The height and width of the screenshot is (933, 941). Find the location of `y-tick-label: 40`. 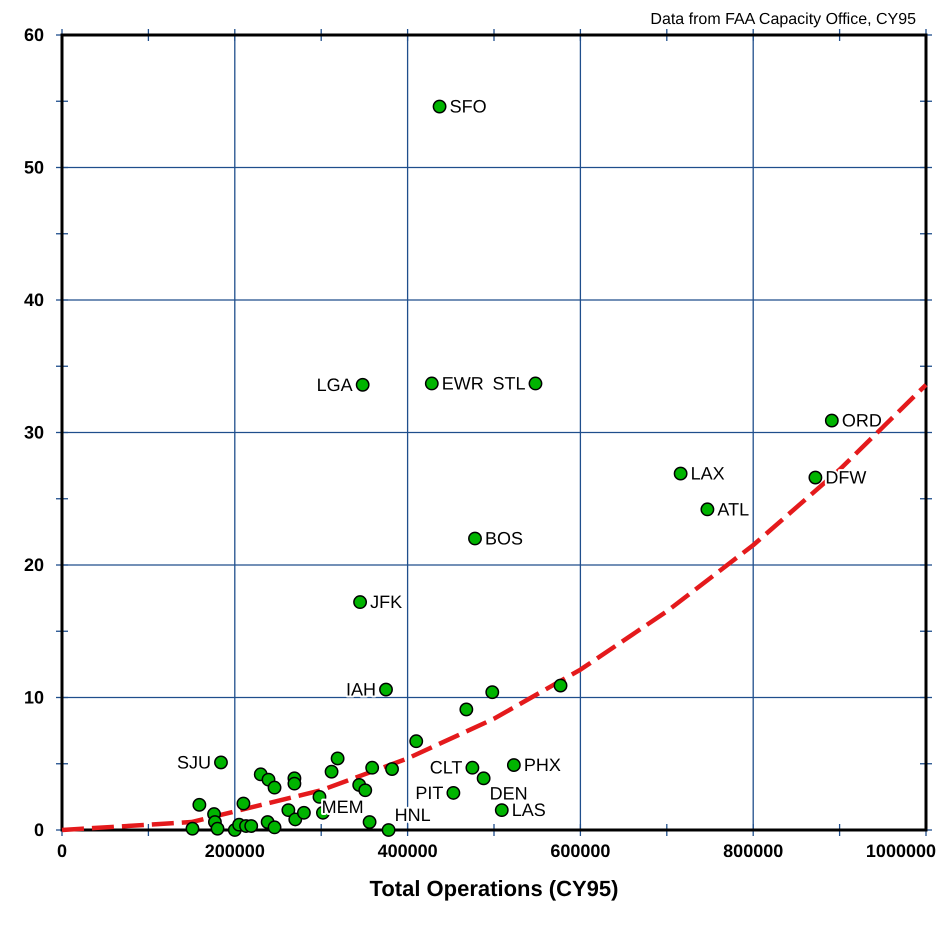

y-tick-label: 40 is located at coordinates (34, 300).